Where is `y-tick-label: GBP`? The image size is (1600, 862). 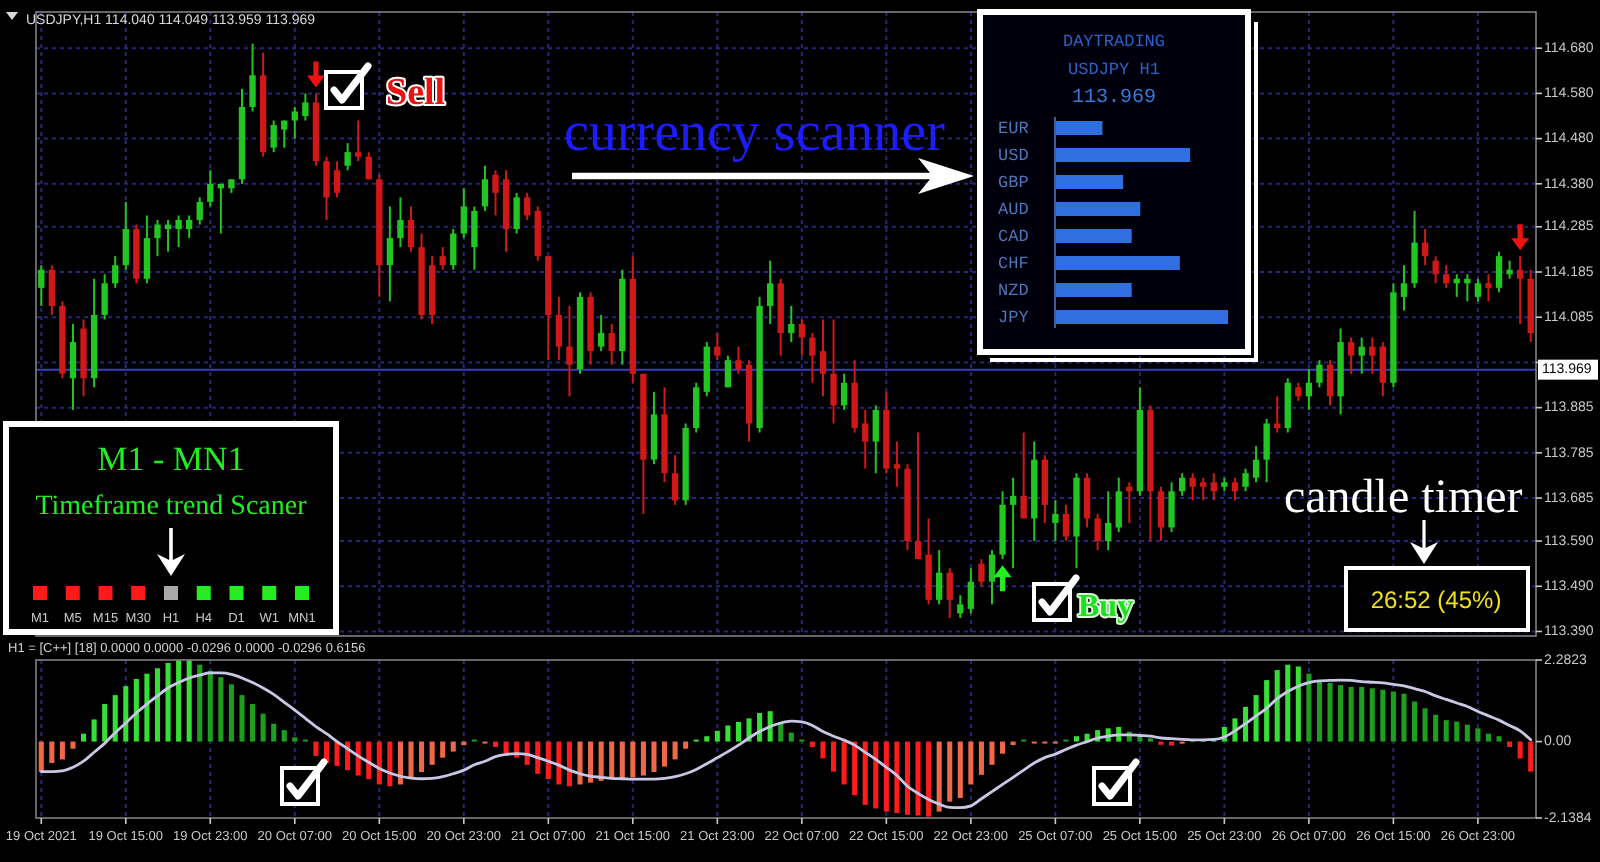 y-tick-label: GBP is located at coordinates (1013, 182).